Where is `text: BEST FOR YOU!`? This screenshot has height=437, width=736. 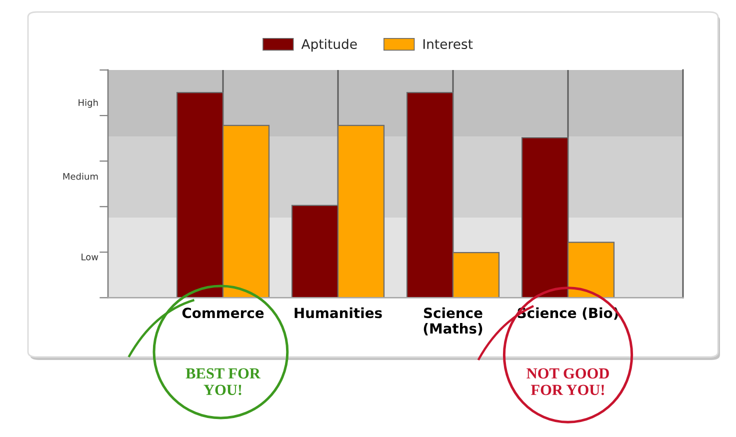 text: BEST FOR YOU! is located at coordinates (223, 382).